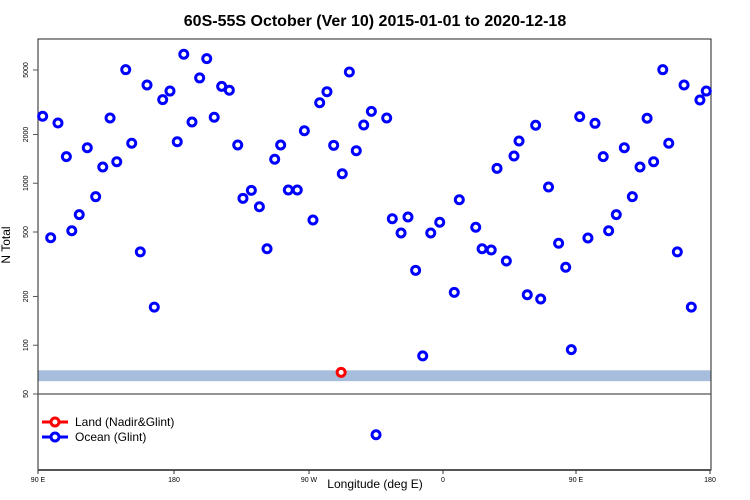 This screenshot has width=750, height=500. What do you see at coordinates (26, 135) in the screenshot?
I see `y-tick-label: 2000` at bounding box center [26, 135].